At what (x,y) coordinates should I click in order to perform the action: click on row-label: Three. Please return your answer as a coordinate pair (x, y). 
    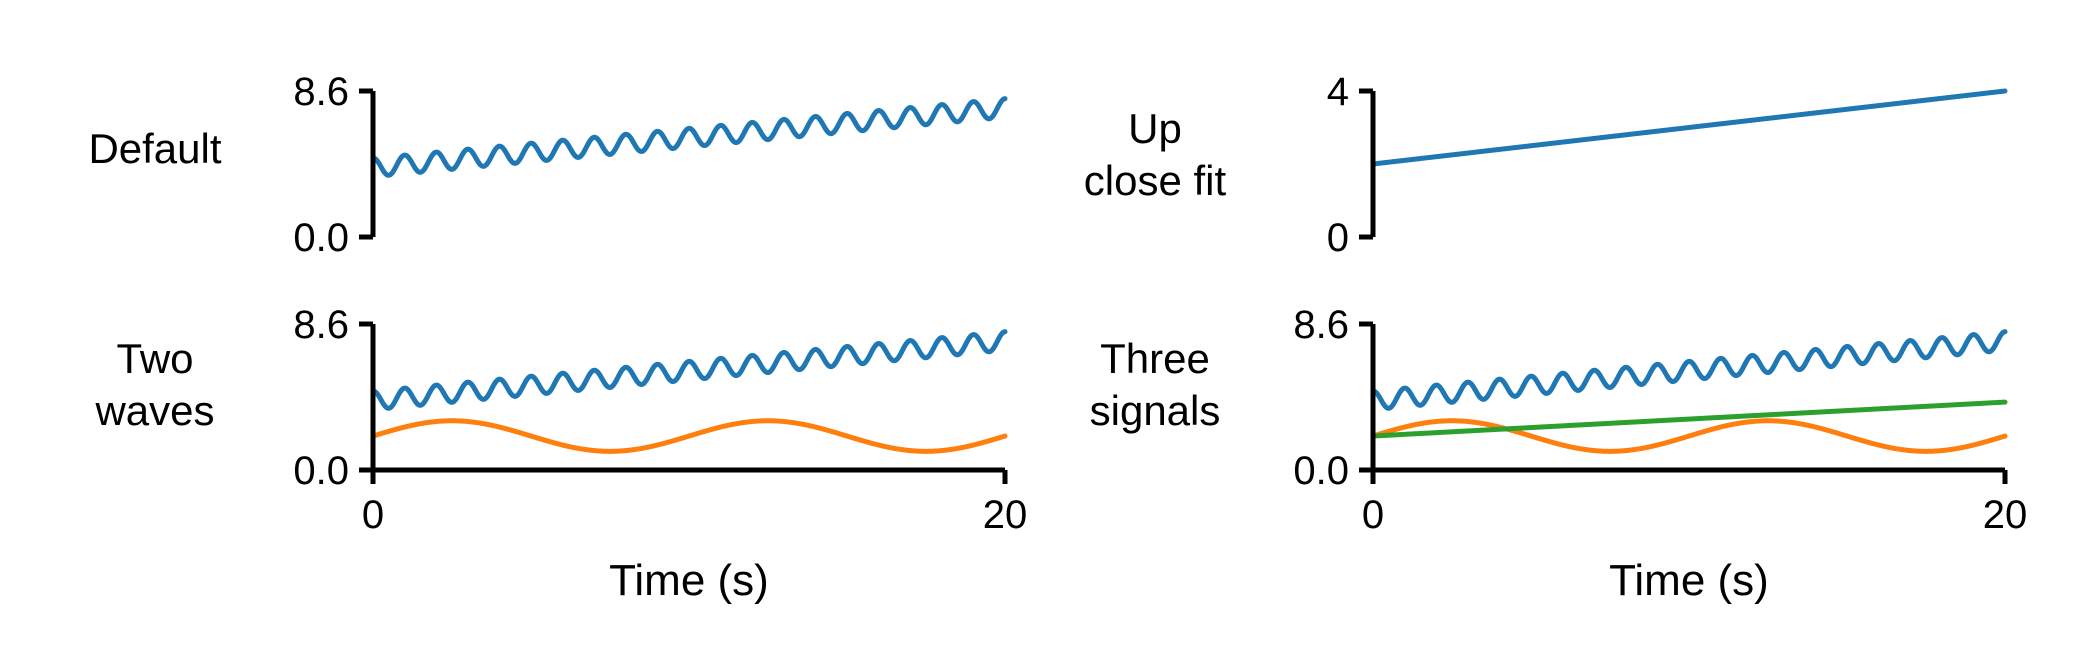
    Looking at the image, I should click on (1155, 358).